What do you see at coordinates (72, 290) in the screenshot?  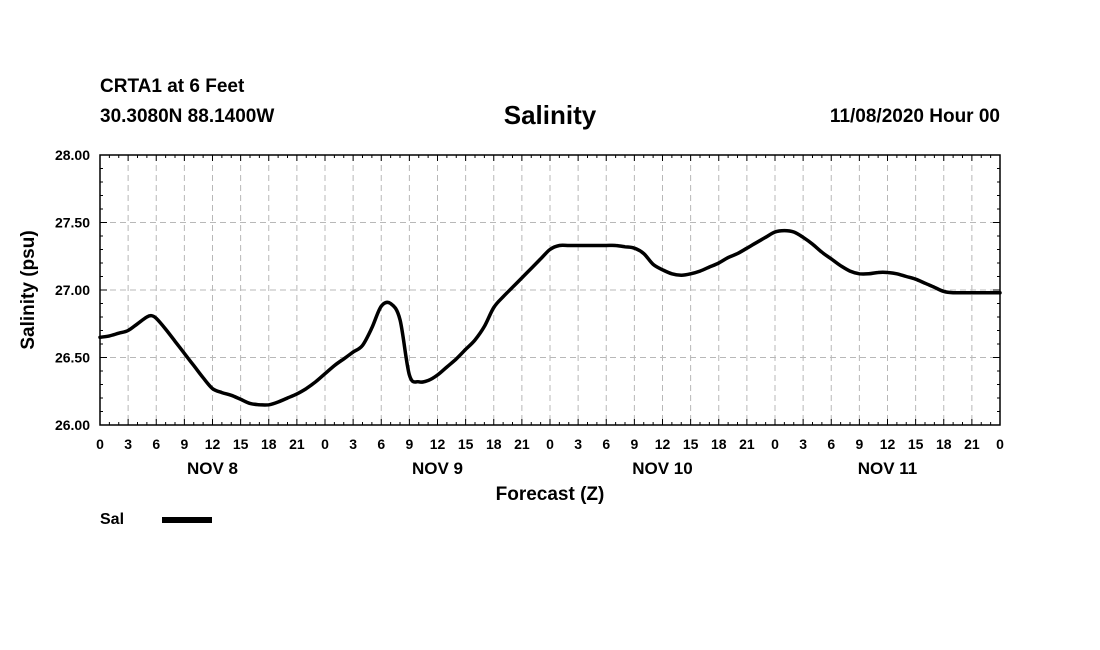 I see `y-tick-label: 27.00` at bounding box center [72, 290].